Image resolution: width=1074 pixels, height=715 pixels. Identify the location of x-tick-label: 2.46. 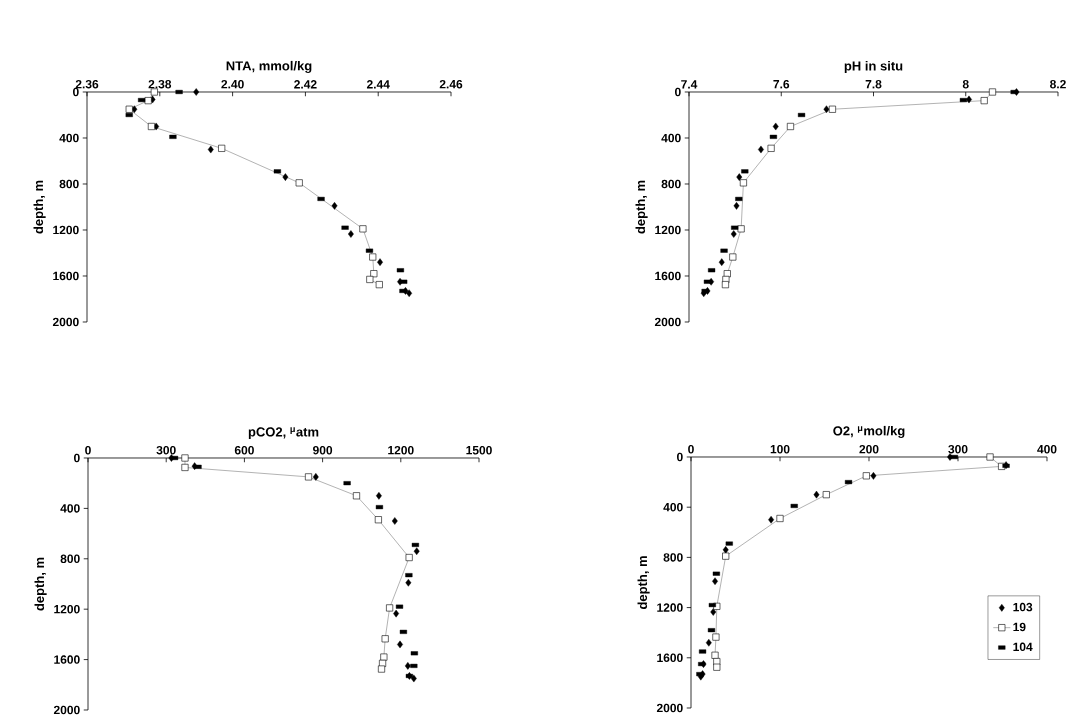
(451, 84).